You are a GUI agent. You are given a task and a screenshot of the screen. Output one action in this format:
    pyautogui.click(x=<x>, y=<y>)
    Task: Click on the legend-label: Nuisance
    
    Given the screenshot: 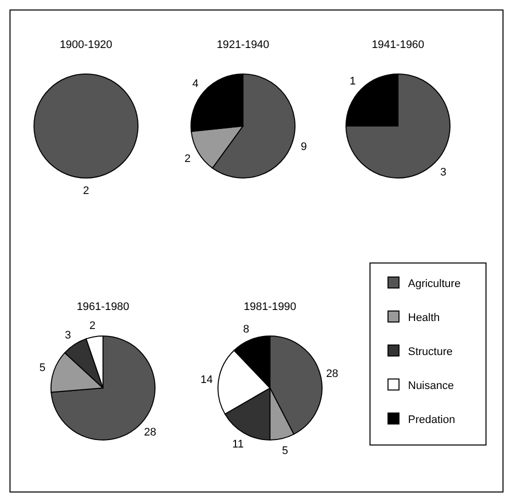 What is the action you would take?
    pyautogui.click(x=431, y=386)
    